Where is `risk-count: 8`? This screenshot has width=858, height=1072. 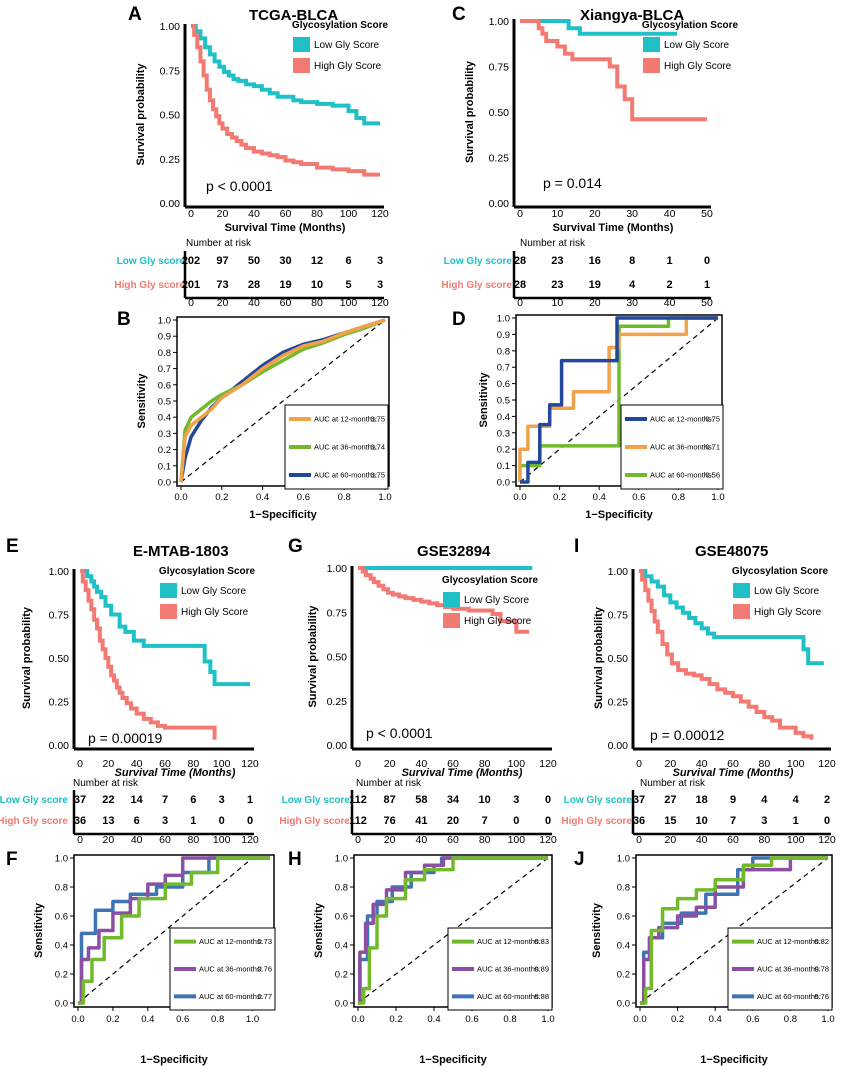 risk-count: 8 is located at coordinates (632, 261).